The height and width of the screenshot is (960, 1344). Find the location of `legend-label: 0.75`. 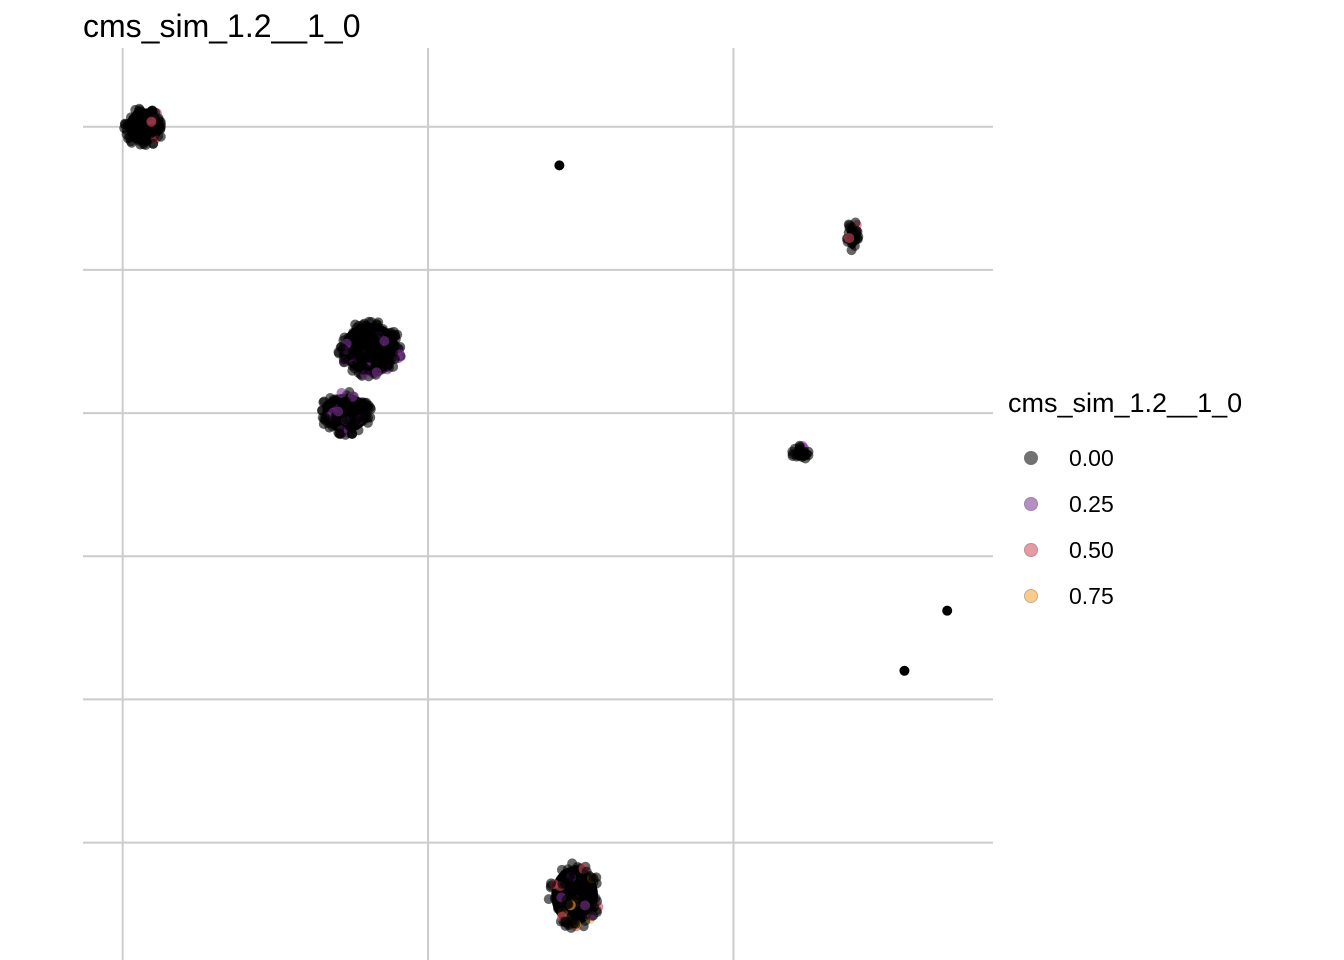

legend-label: 0.75 is located at coordinates (1091, 595).